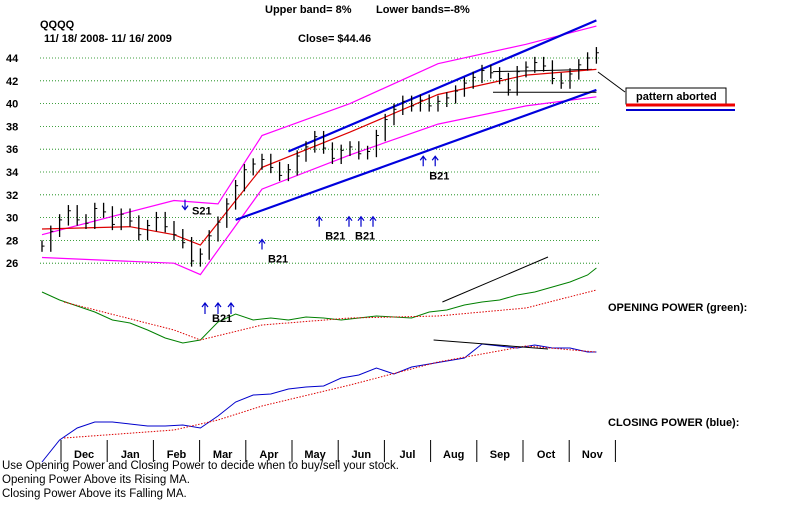 The width and height of the screenshot is (800, 510). Describe the element at coordinates (130, 455) in the screenshot. I see `month-label: Jan` at that location.